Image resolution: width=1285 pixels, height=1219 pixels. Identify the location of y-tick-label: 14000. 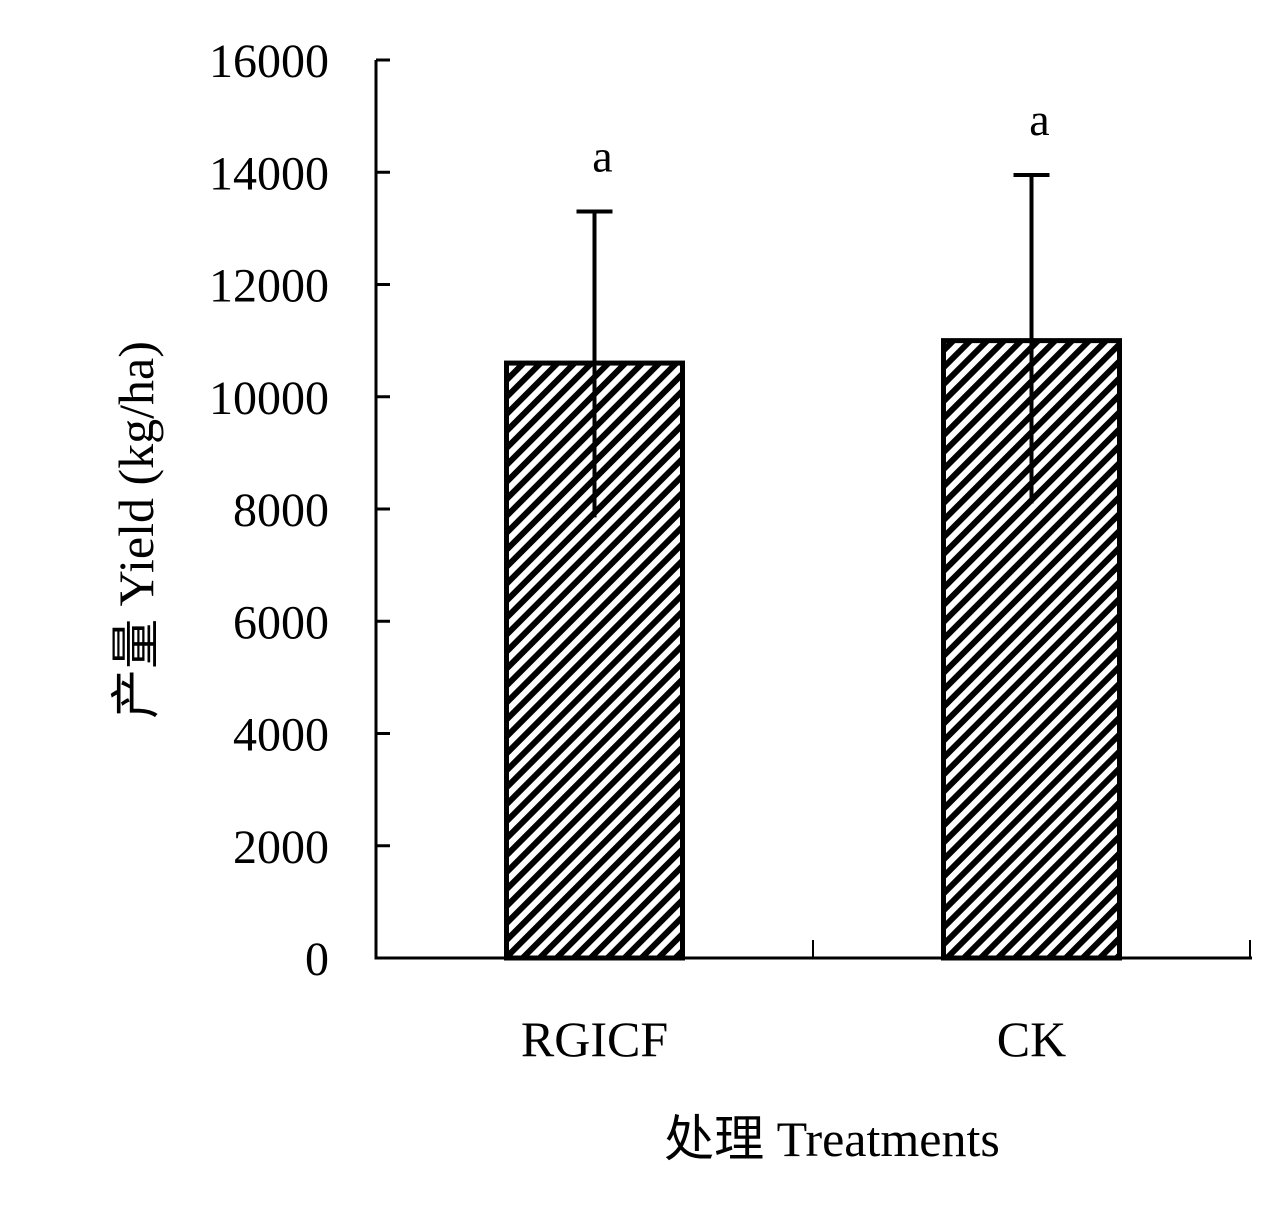
(269, 173).